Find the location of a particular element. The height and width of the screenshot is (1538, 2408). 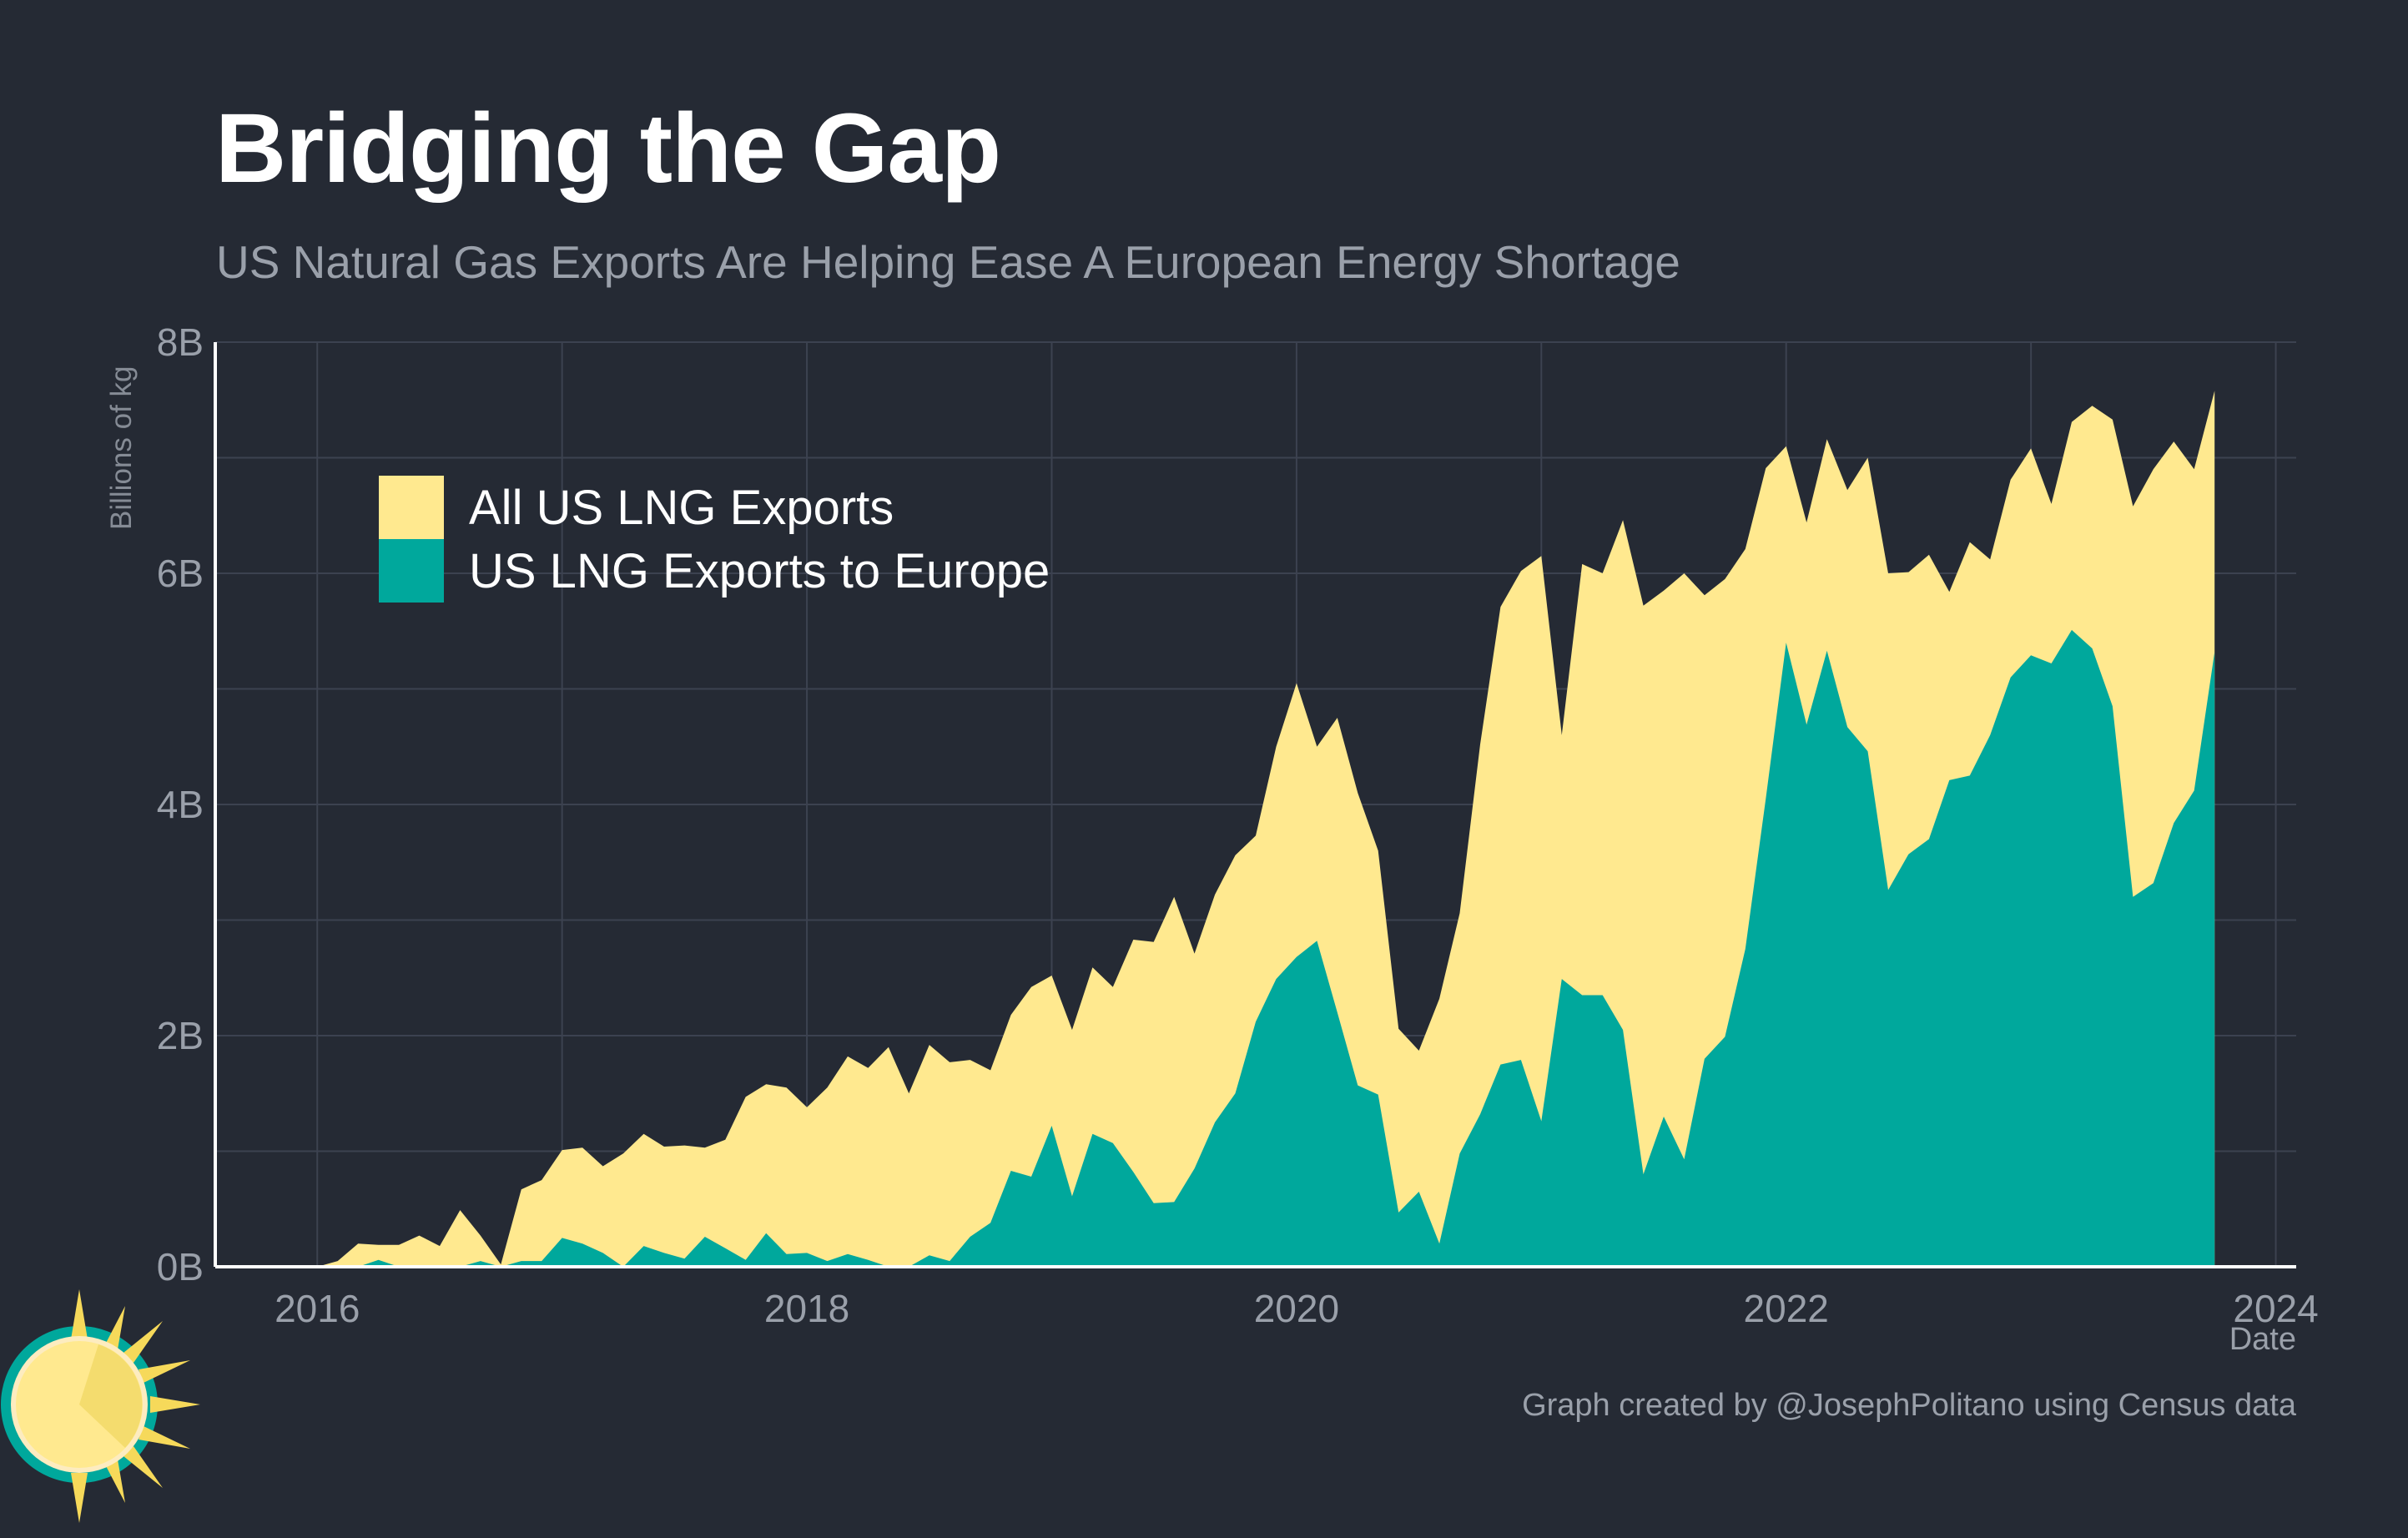

sun-logo-icon is located at coordinates (100, 1406).